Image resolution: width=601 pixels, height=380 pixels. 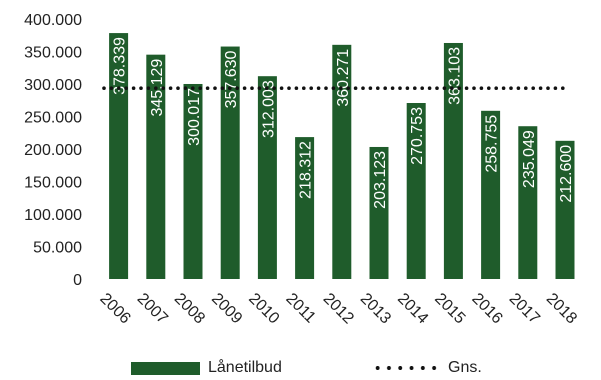 I want to click on y-tick-label: 400.000, so click(x=53, y=20).